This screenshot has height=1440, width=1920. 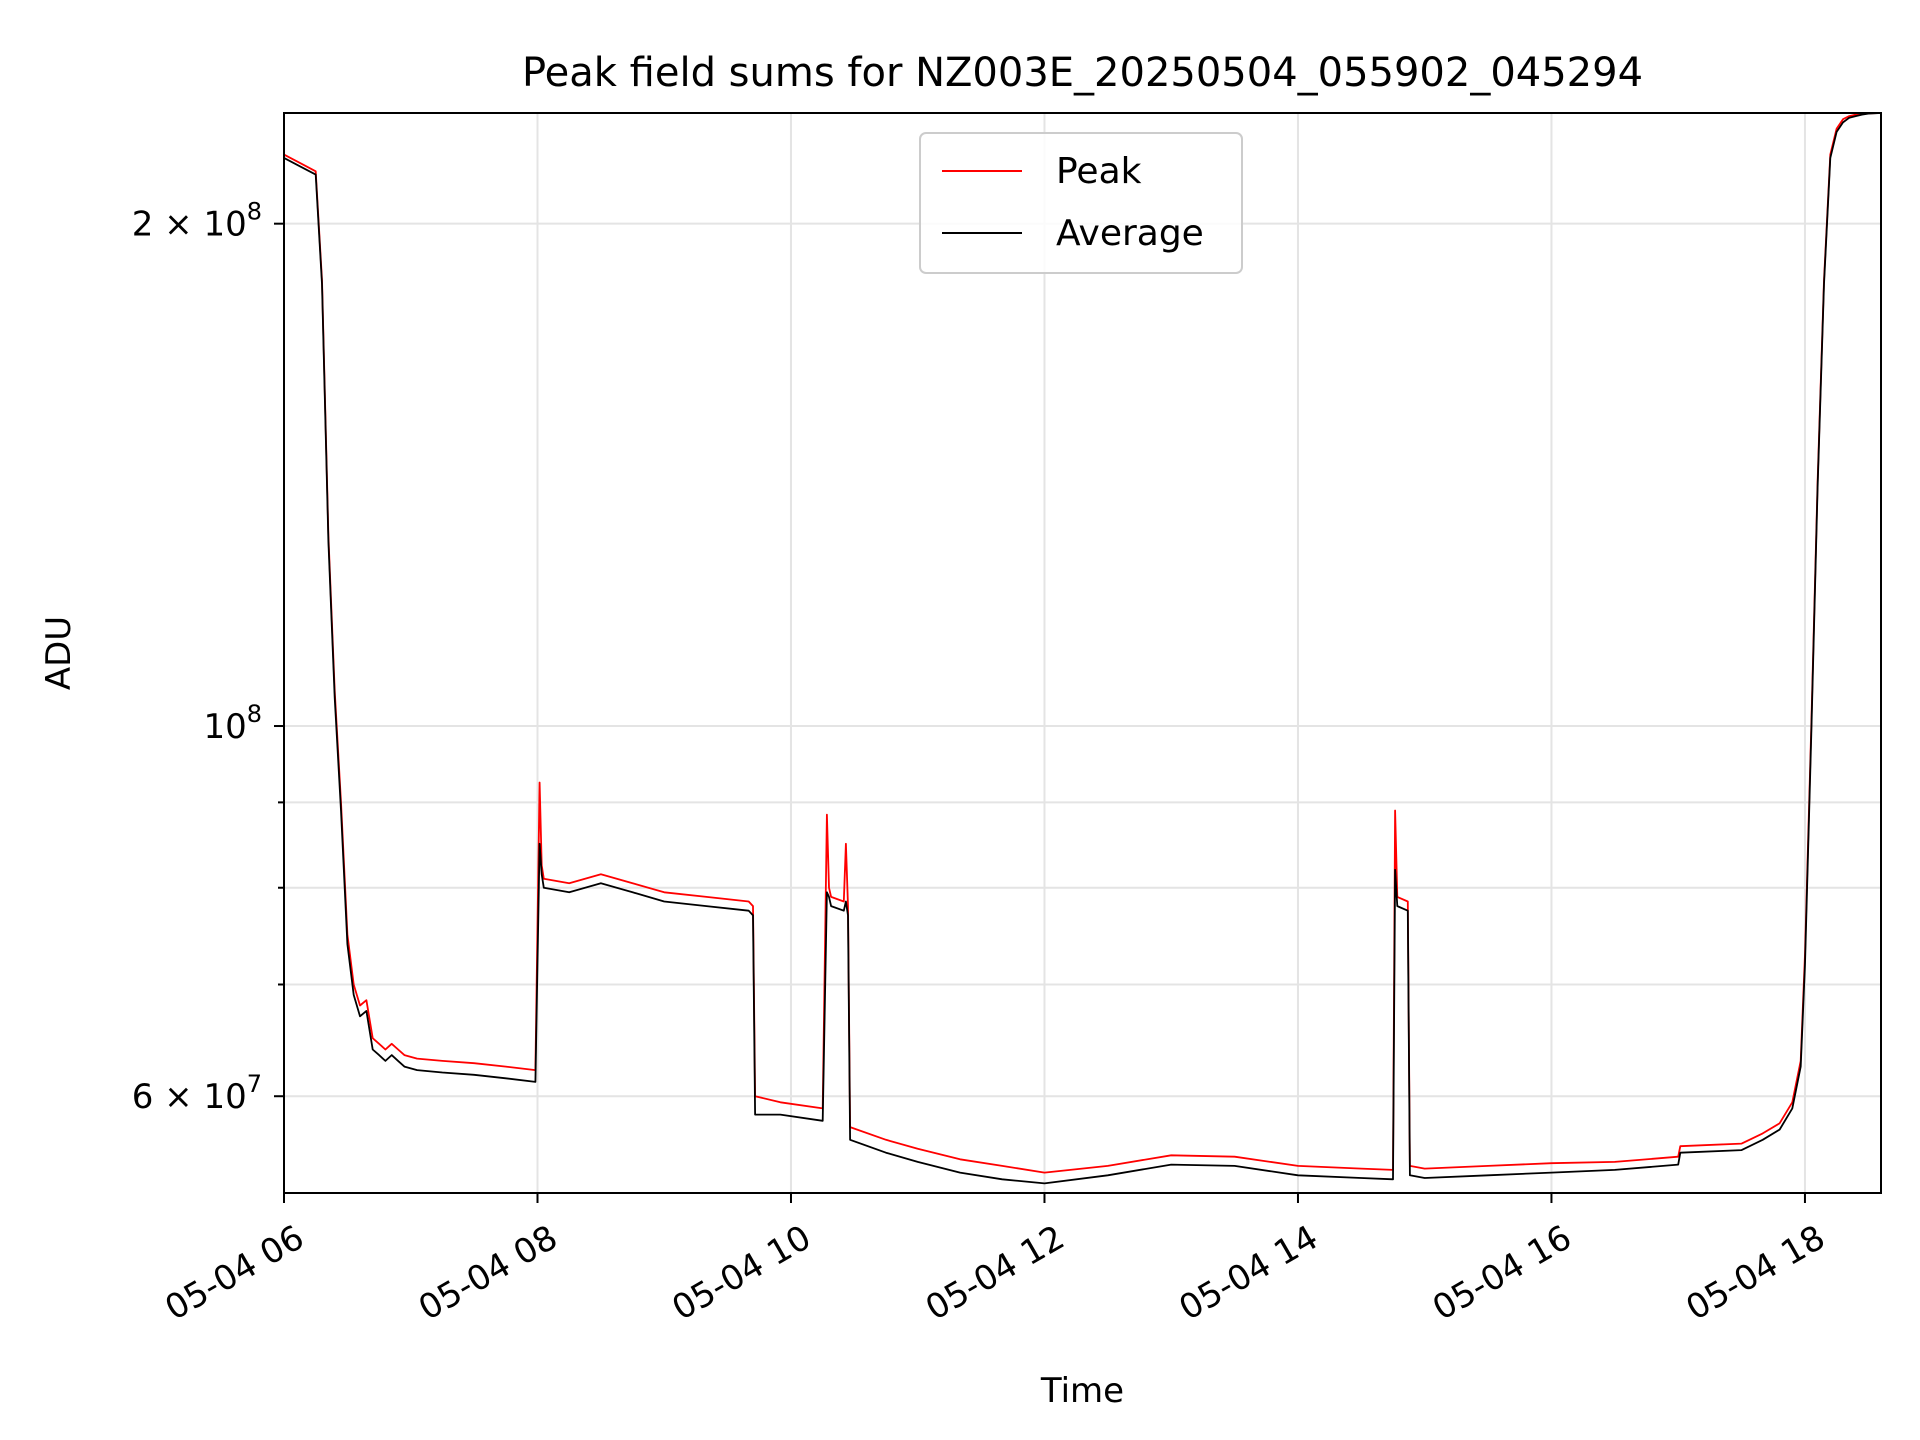 I want to click on legend: Peak Average, so click(x=1081, y=203).